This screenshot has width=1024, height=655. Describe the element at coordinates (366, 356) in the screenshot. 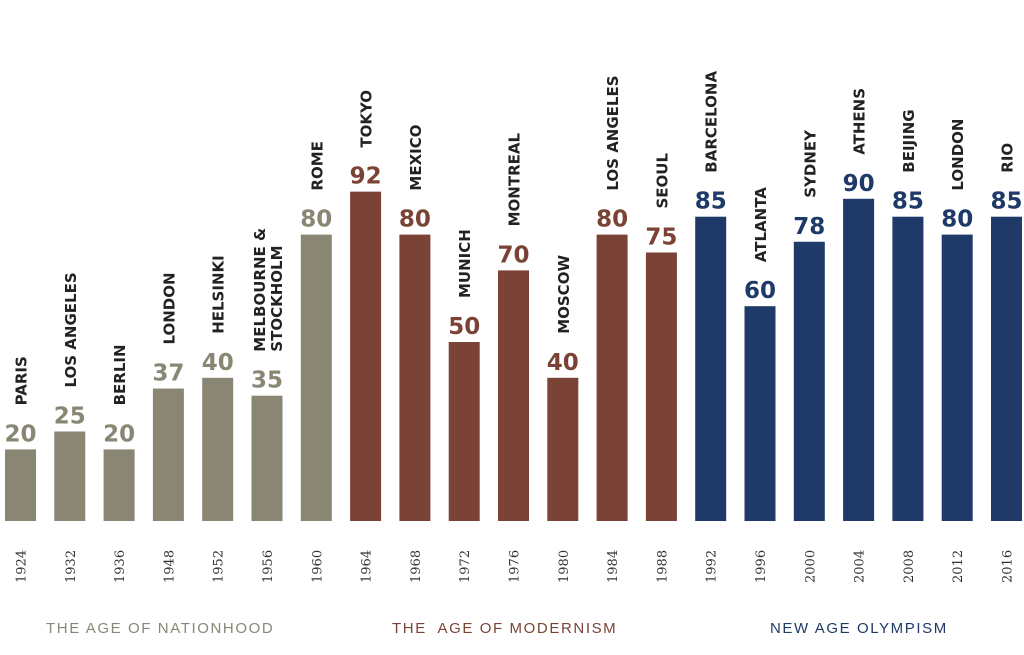

I see `bar-1964` at that location.